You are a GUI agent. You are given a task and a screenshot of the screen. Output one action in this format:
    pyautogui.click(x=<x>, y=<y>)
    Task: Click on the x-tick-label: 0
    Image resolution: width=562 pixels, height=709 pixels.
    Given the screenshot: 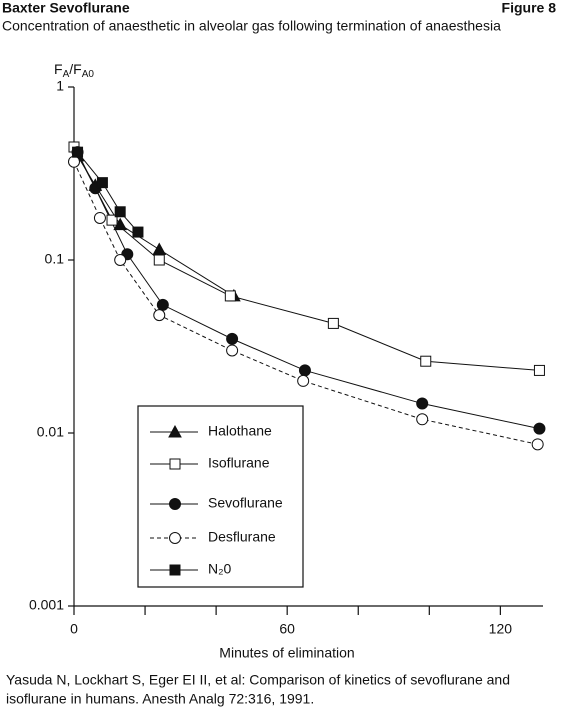 What is the action you would take?
    pyautogui.click(x=74, y=629)
    